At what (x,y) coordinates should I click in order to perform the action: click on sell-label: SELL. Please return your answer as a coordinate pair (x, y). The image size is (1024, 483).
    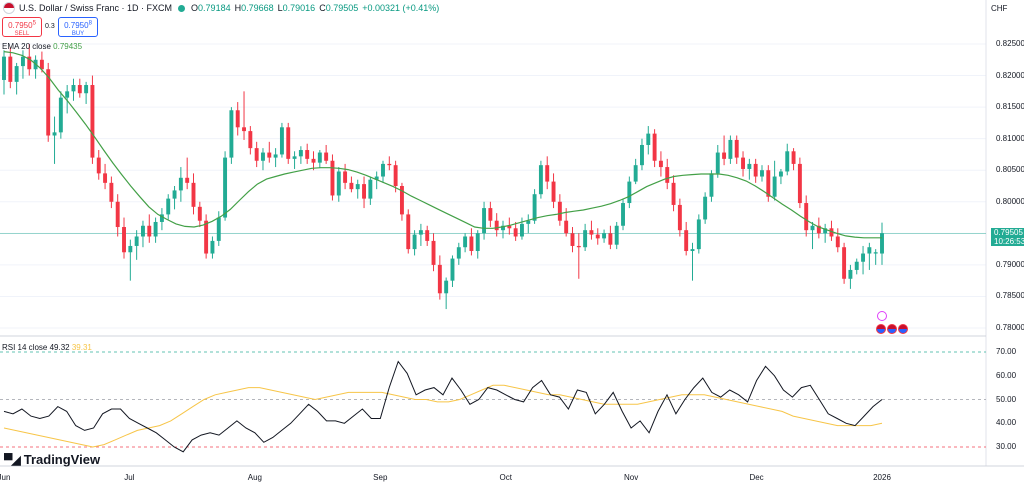
    Looking at the image, I should click on (22, 33).